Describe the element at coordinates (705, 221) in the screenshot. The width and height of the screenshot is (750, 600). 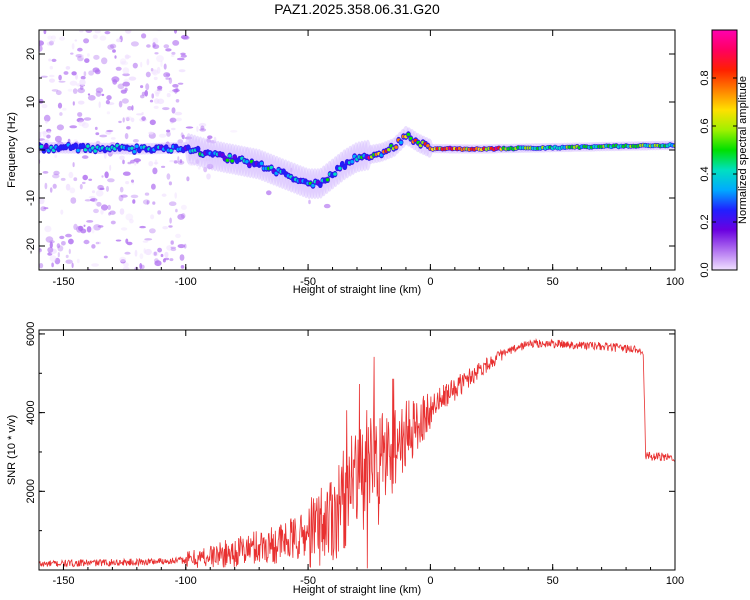
I see `colorbar-tick-label: 0.2` at that location.